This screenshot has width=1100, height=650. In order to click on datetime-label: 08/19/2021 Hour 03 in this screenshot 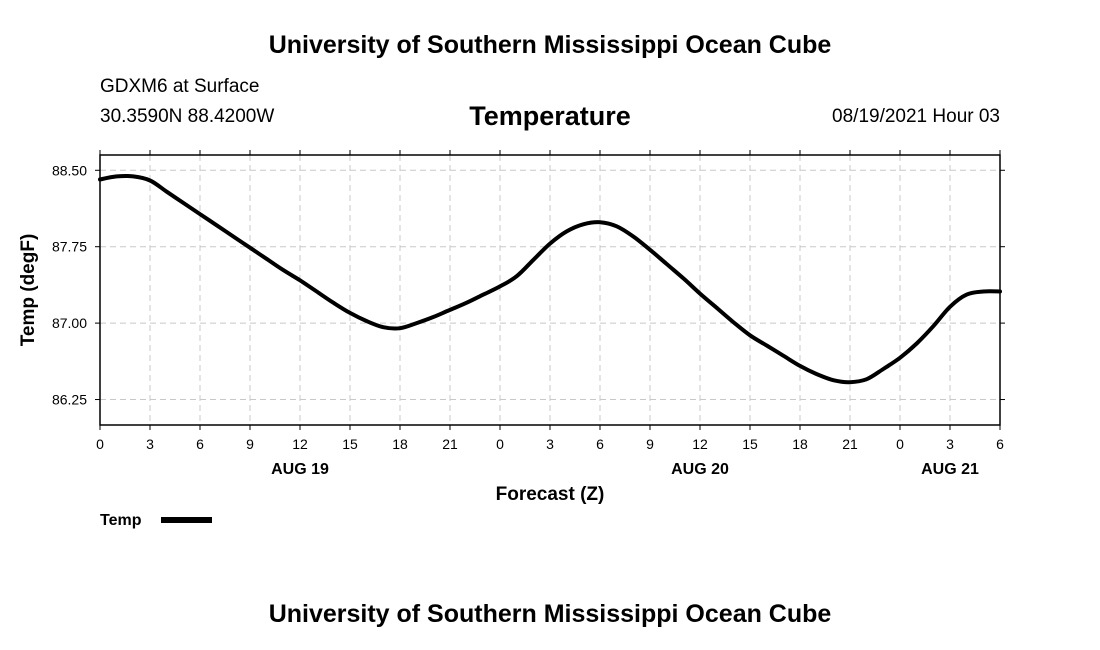, I will do `click(916, 116)`.